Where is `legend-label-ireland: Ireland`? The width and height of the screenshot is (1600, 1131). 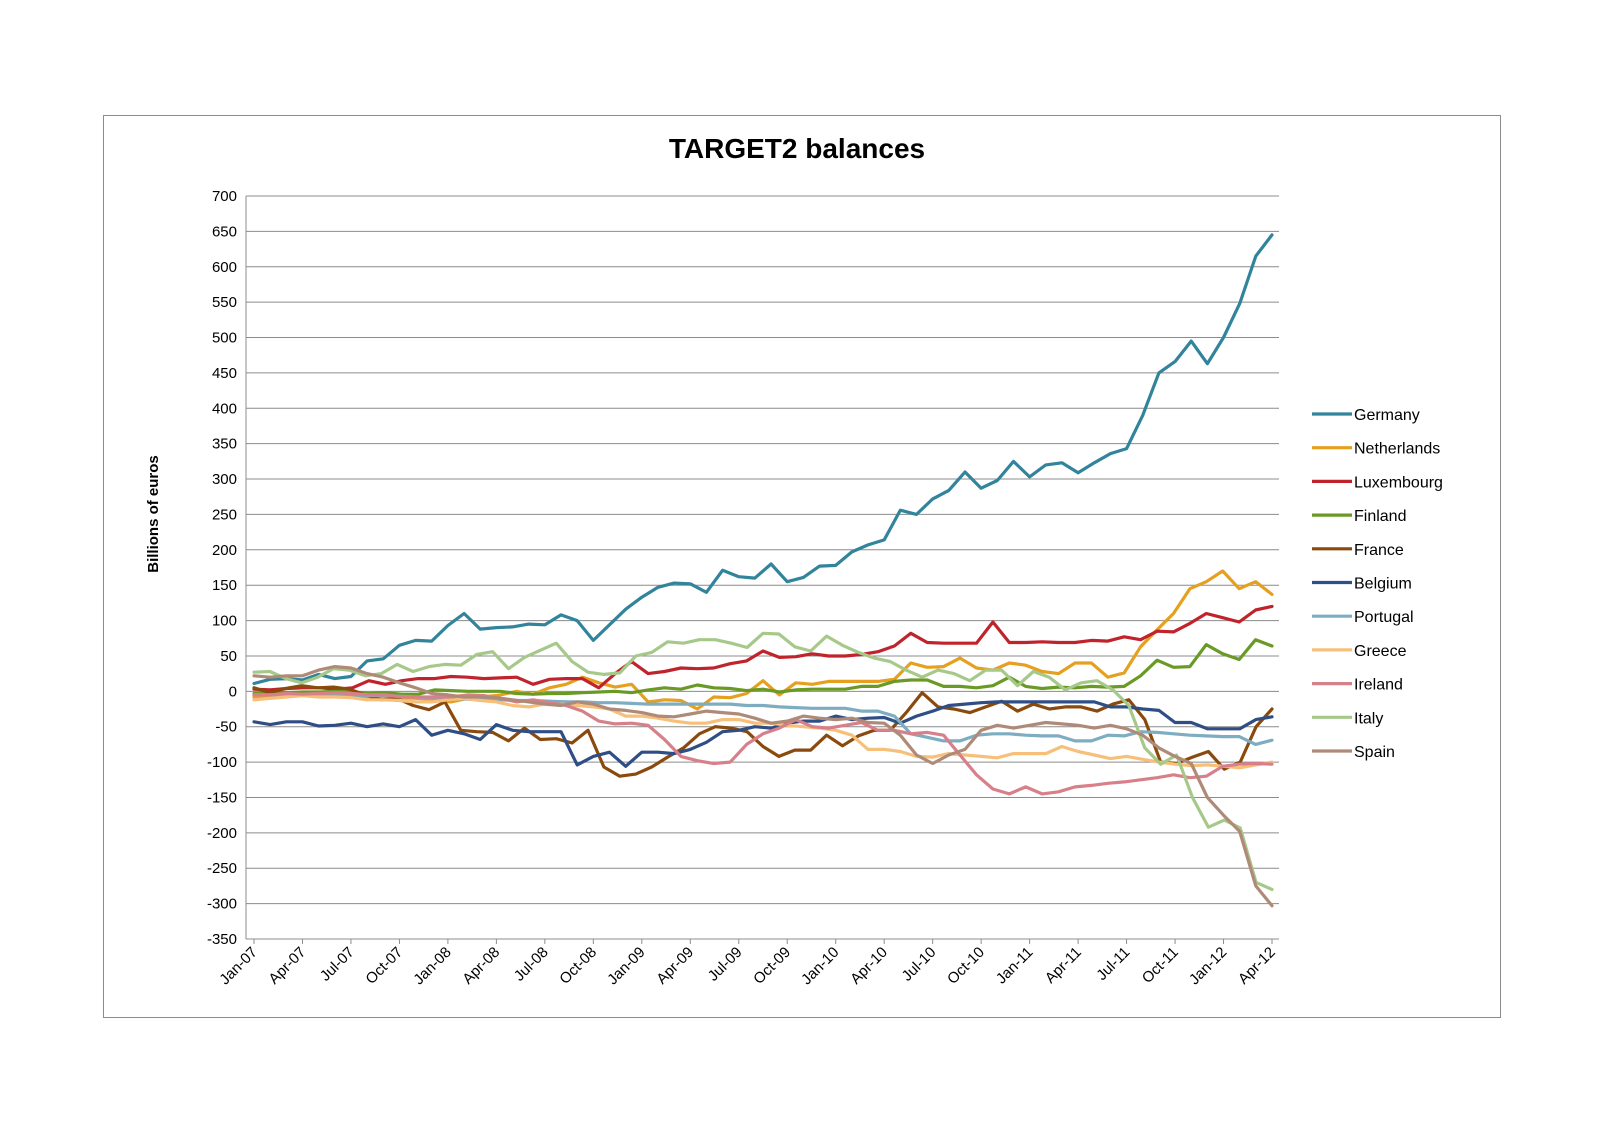
legend-label-ireland: Ireland is located at coordinates (1378, 685).